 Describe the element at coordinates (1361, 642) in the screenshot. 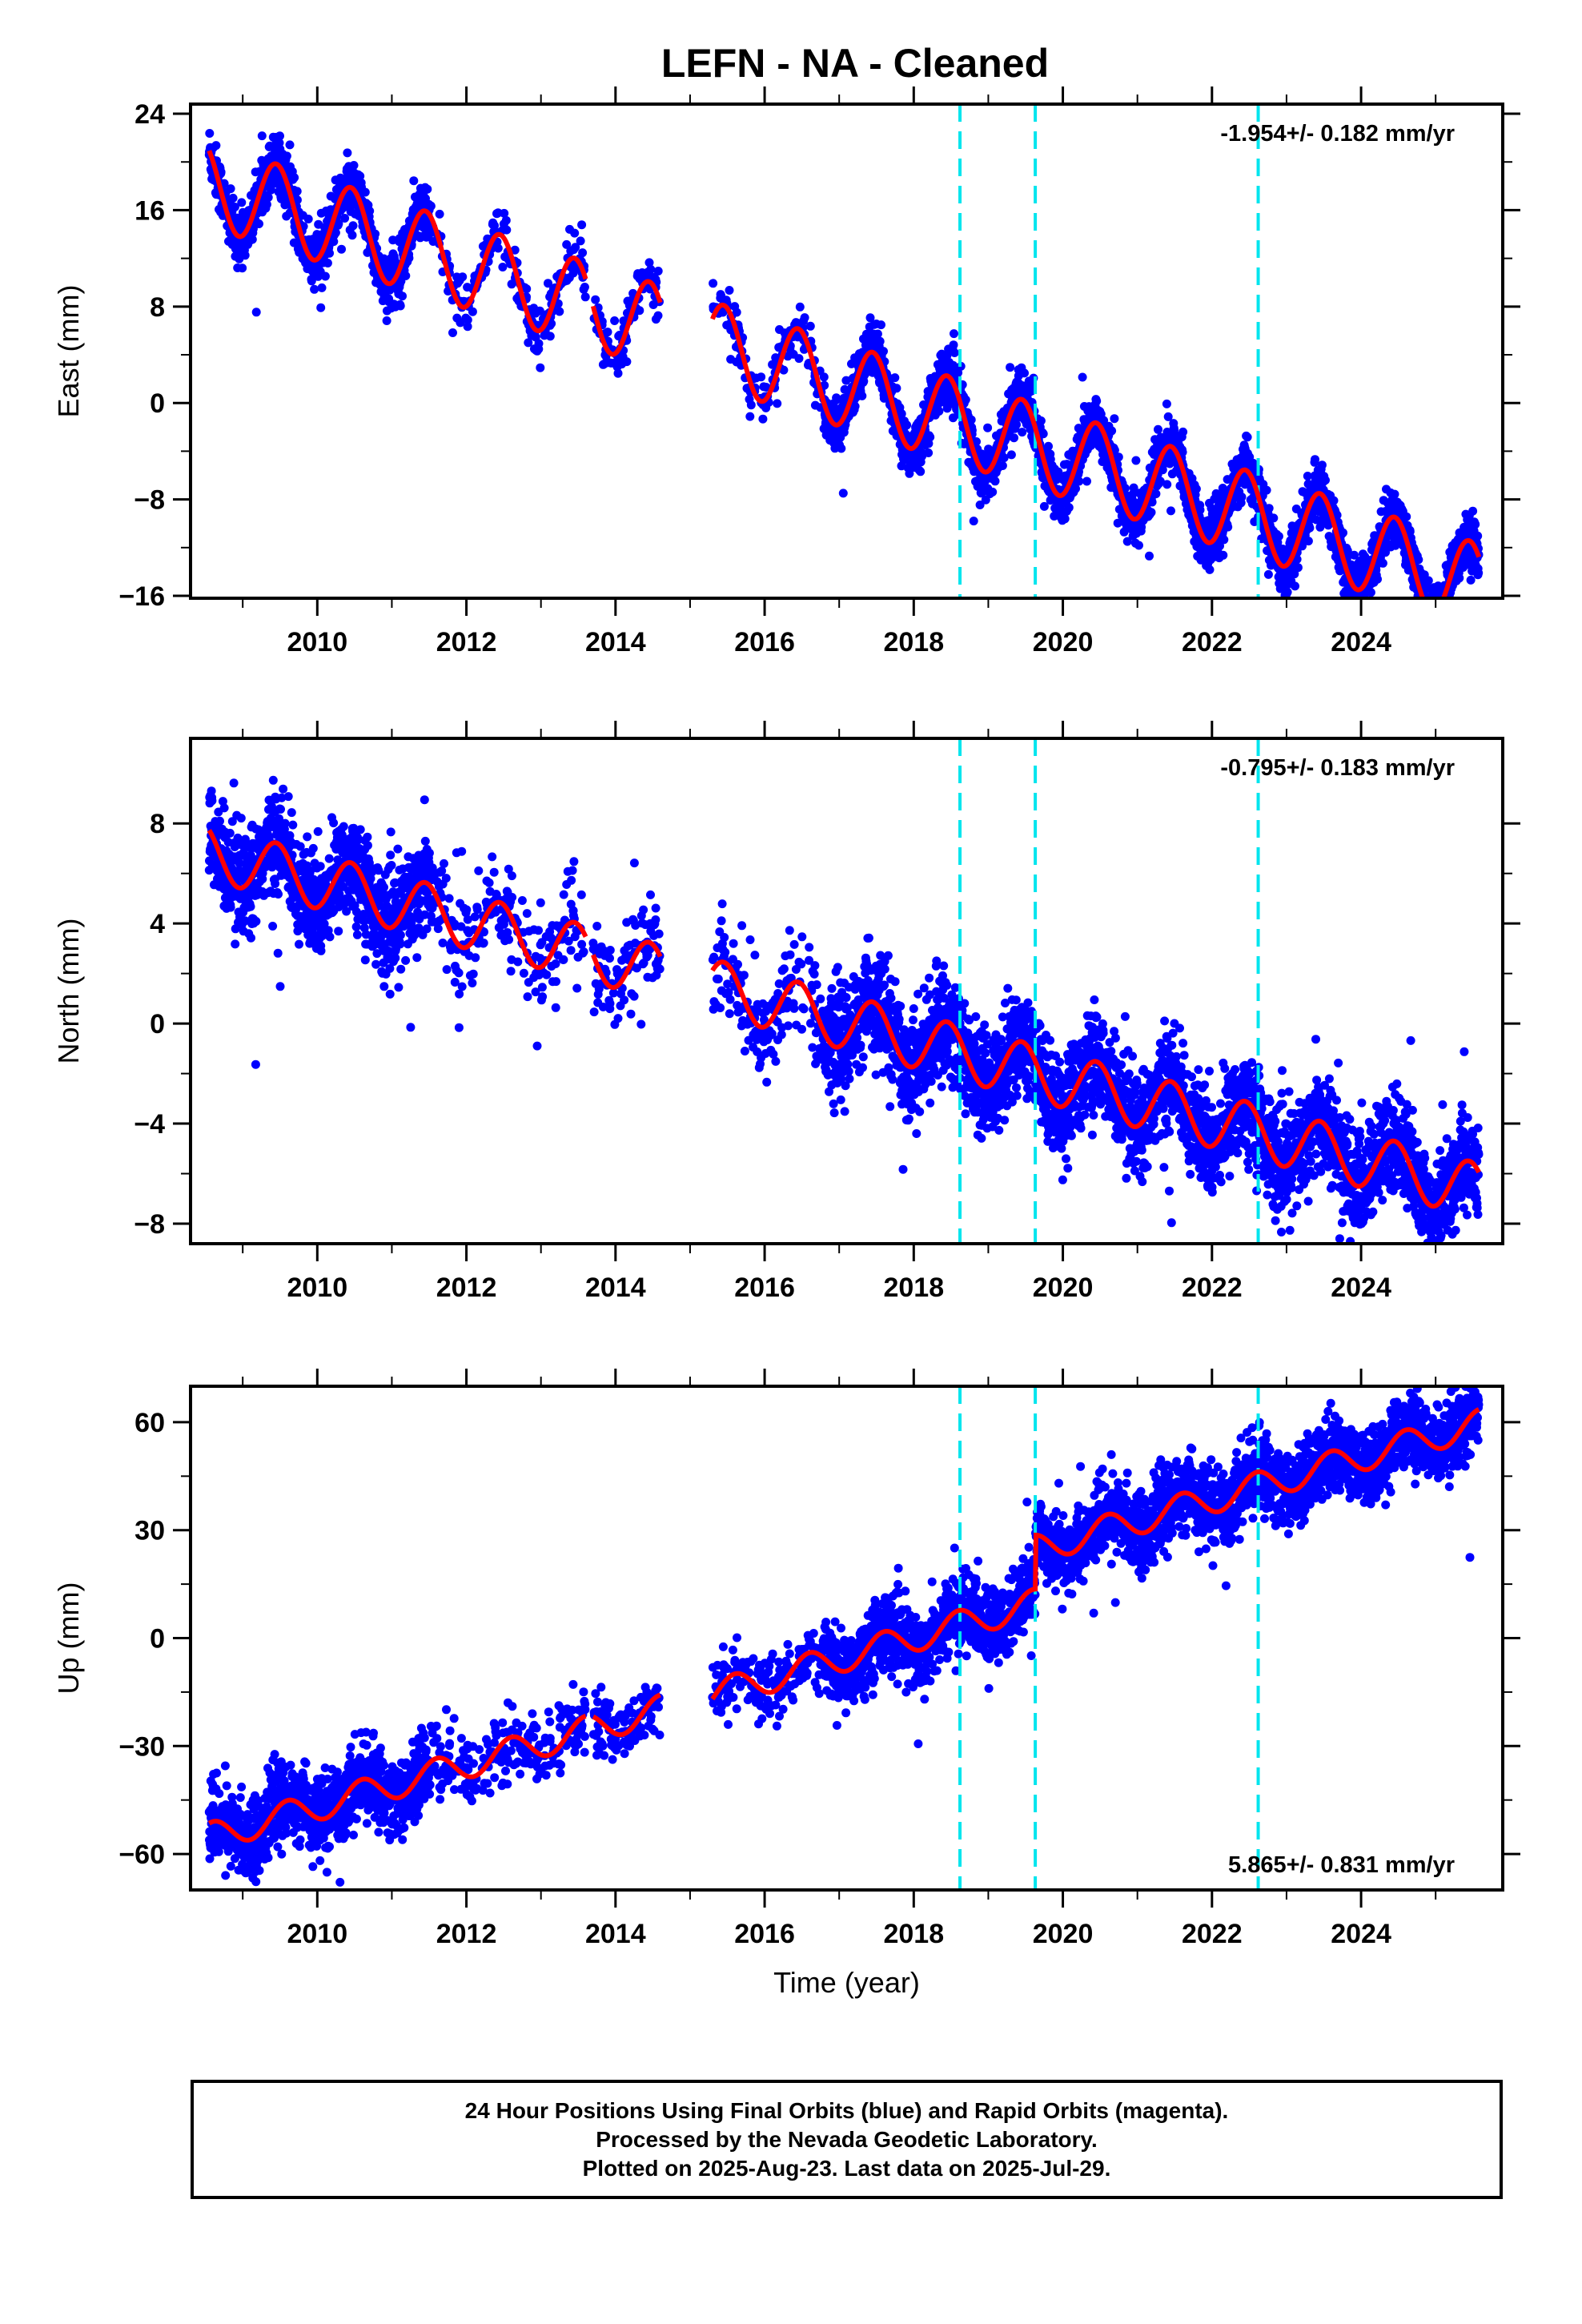

I see `x-tick-label: 2024` at that location.